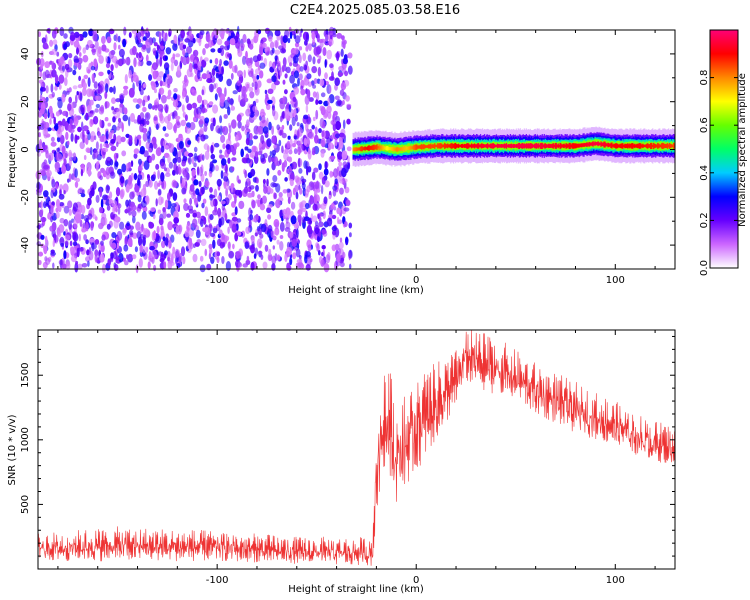 The height and width of the screenshot is (600, 750). Describe the element at coordinates (25, 149) in the screenshot. I see `y-tick-label: 0` at that location.